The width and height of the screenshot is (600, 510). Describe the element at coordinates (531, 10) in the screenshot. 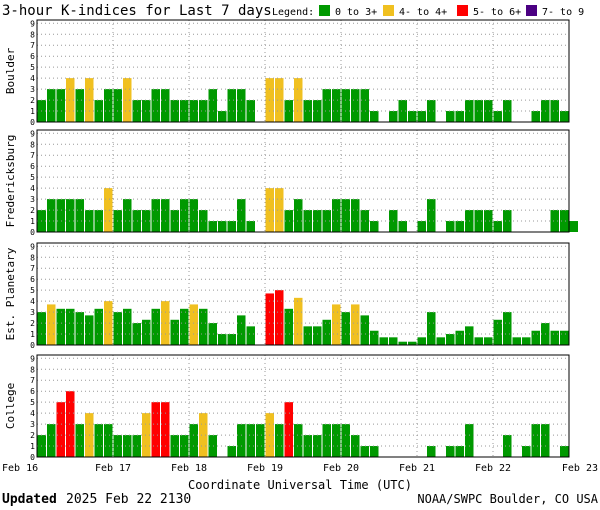

I see `legend-swatch-purple` at that location.